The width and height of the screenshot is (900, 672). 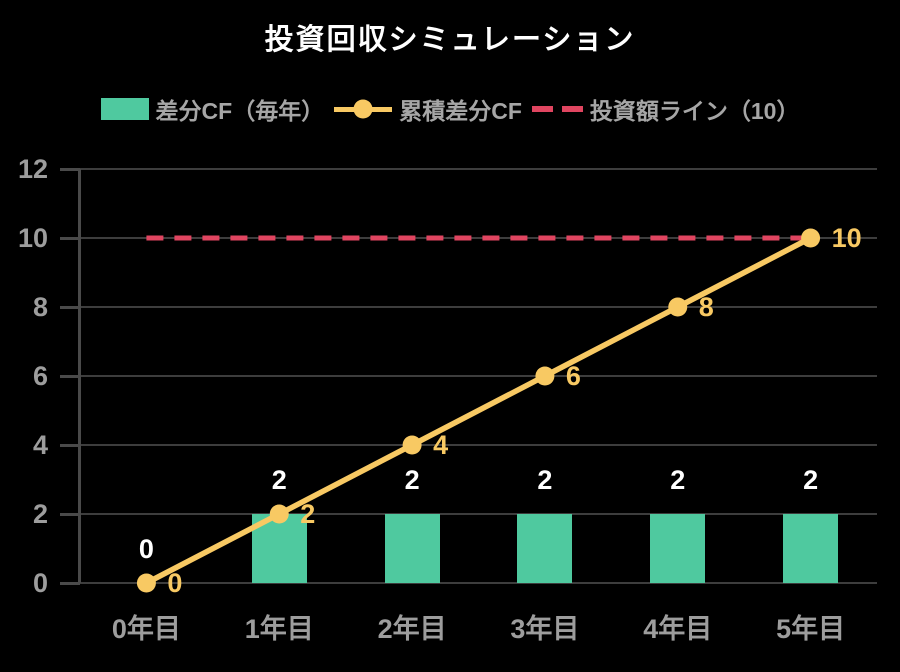 I want to click on line-marker-icon, so click(x=363, y=109).